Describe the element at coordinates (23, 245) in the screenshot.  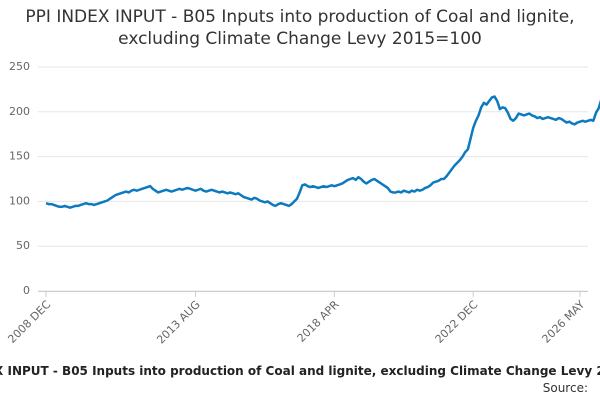
I see `y-tick-label: 50` at that location.